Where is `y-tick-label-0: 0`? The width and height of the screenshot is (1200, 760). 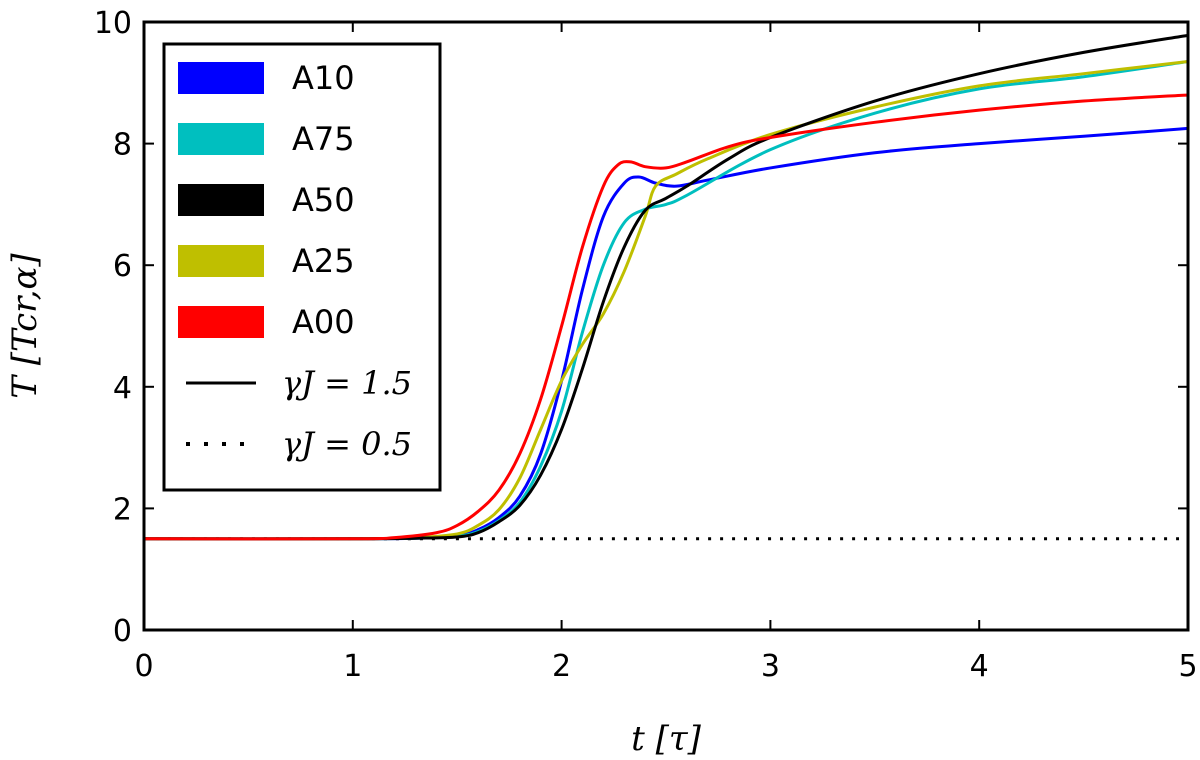 y-tick-label-0: 0 is located at coordinates (122, 631).